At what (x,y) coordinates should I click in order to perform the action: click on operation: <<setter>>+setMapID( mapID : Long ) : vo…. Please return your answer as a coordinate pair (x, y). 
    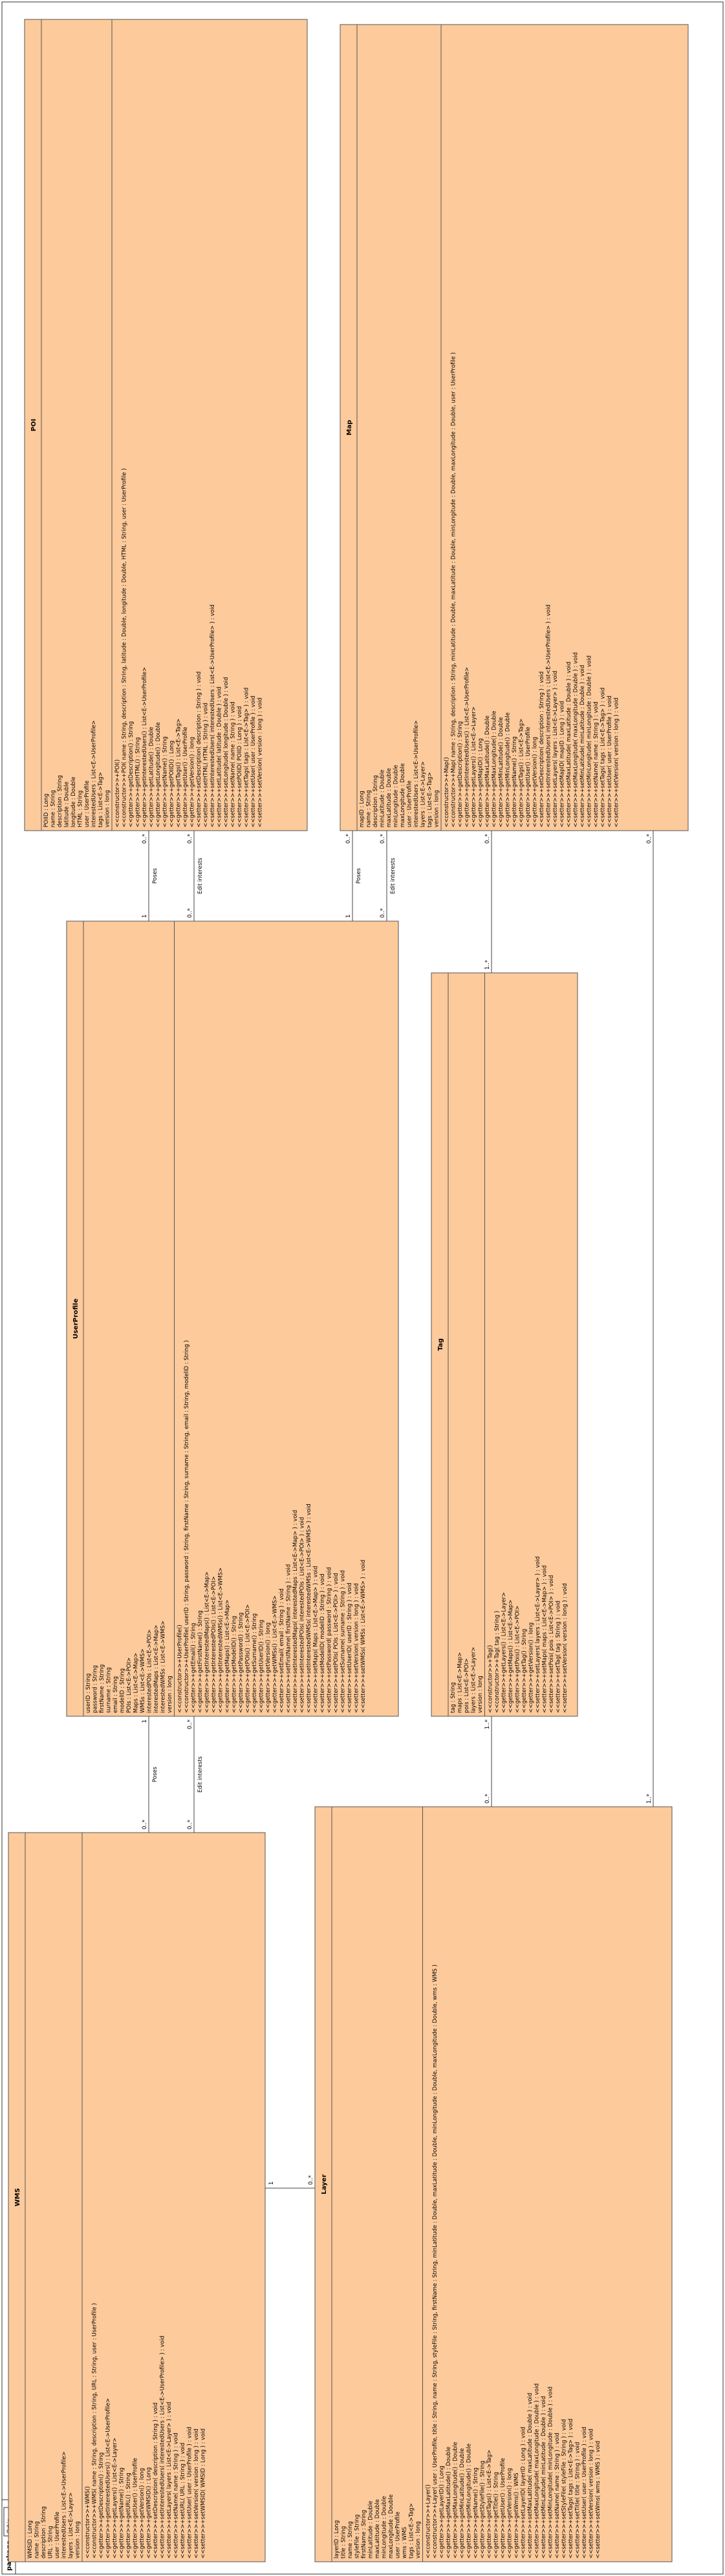
    Looking at the image, I should click on (562, 764).